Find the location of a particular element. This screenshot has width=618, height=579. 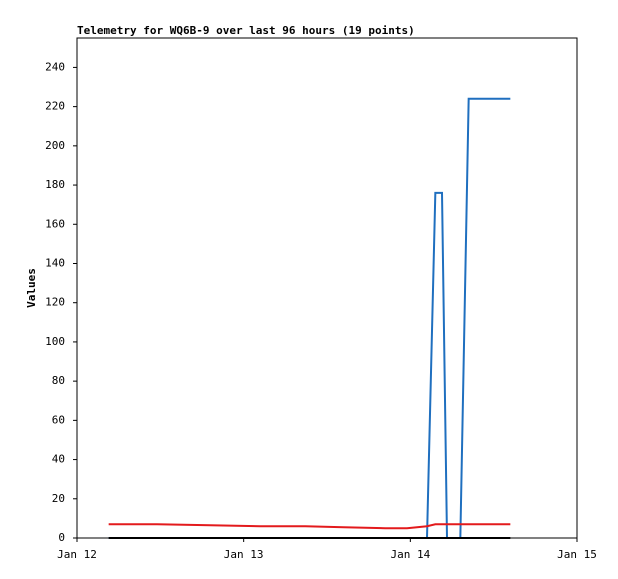

series-line is located at coordinates (309, 526).